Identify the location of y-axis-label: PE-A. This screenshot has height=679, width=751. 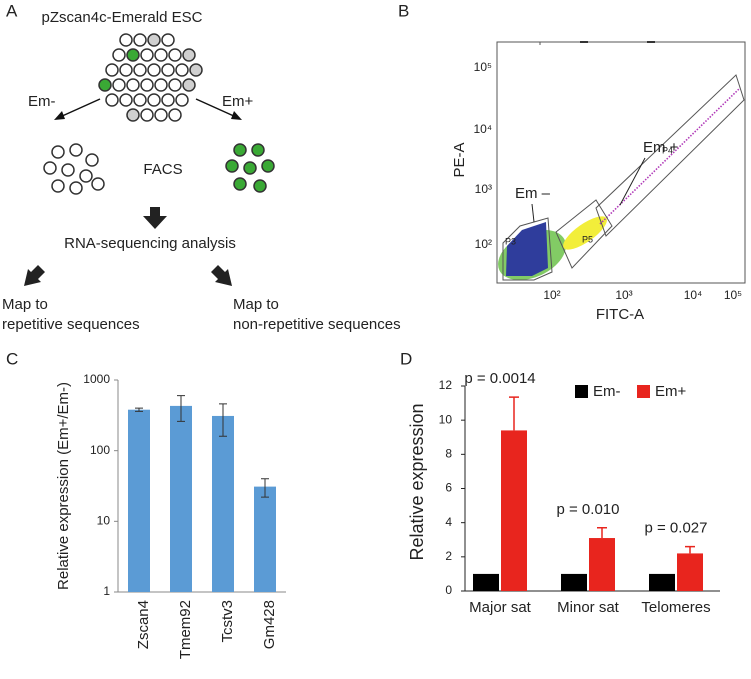
(459, 159).